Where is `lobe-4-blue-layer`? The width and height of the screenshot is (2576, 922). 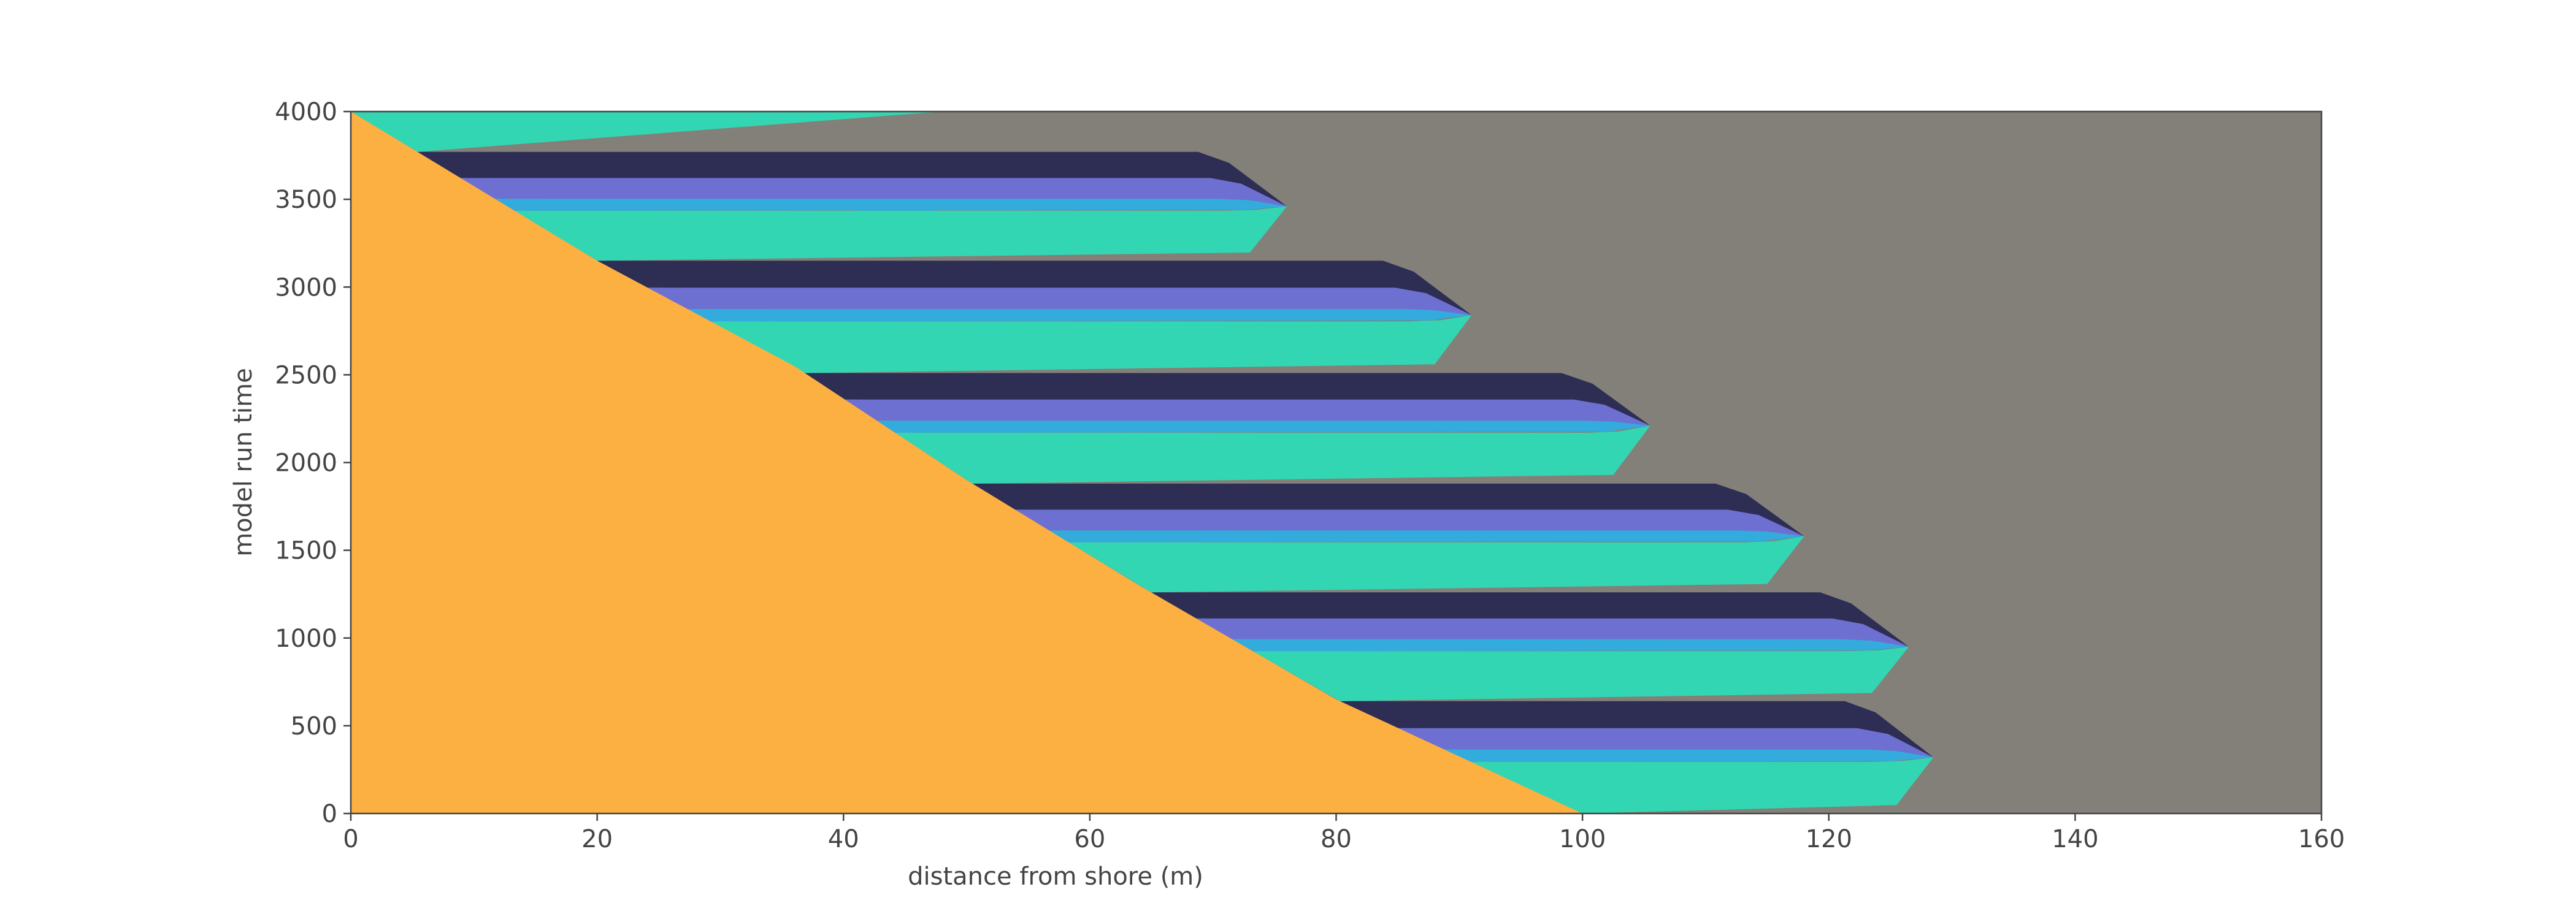
lobe-4-blue-layer is located at coordinates (1263, 427).